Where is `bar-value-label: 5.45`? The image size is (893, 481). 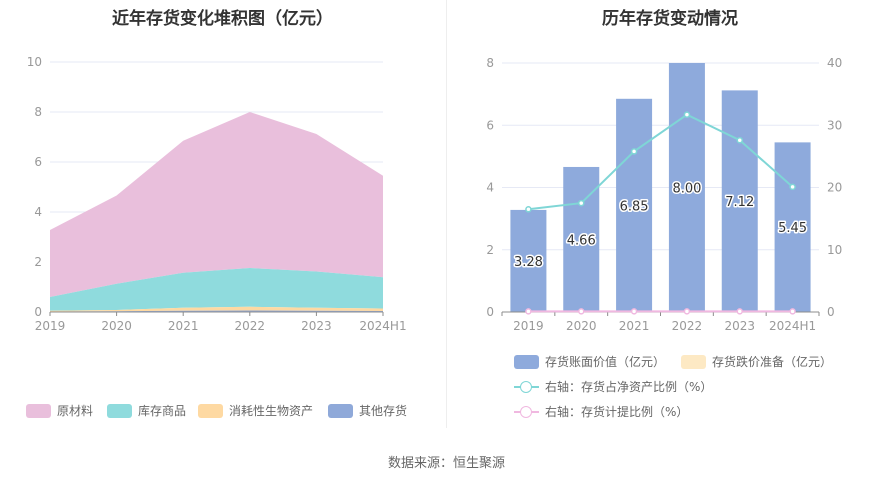 bar-value-label: 5.45 is located at coordinates (792, 228).